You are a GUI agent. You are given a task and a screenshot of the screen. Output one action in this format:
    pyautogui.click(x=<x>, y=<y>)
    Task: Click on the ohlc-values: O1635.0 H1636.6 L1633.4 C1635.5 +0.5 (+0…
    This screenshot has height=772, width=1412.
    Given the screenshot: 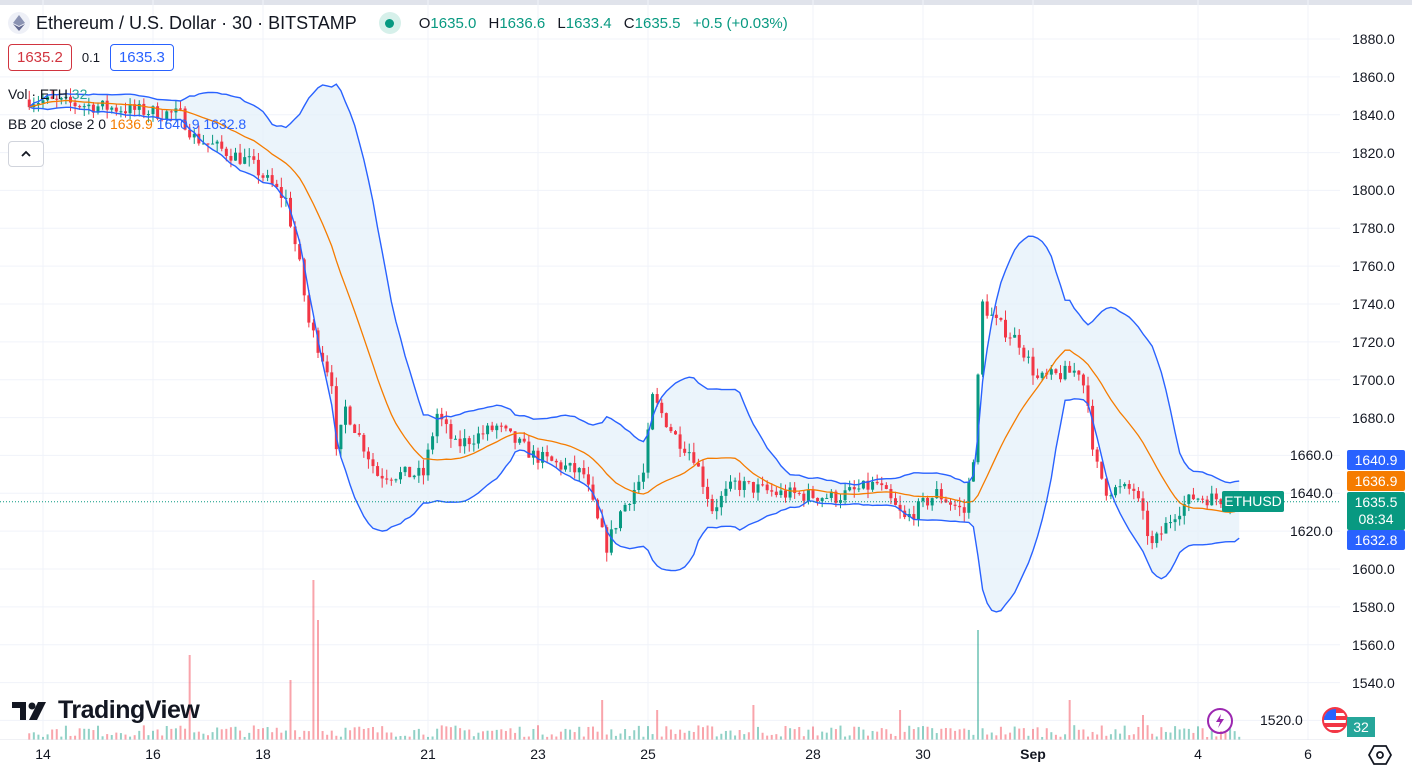 What is the action you would take?
    pyautogui.click(x=603, y=23)
    